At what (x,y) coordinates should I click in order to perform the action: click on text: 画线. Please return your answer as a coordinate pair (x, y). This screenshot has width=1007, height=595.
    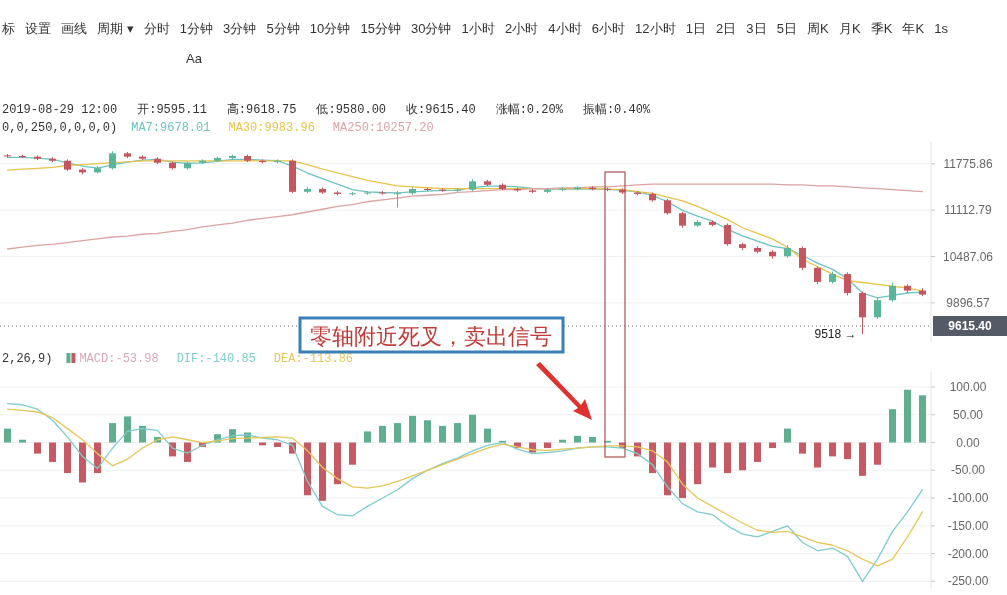
    Looking at the image, I should click on (74, 28).